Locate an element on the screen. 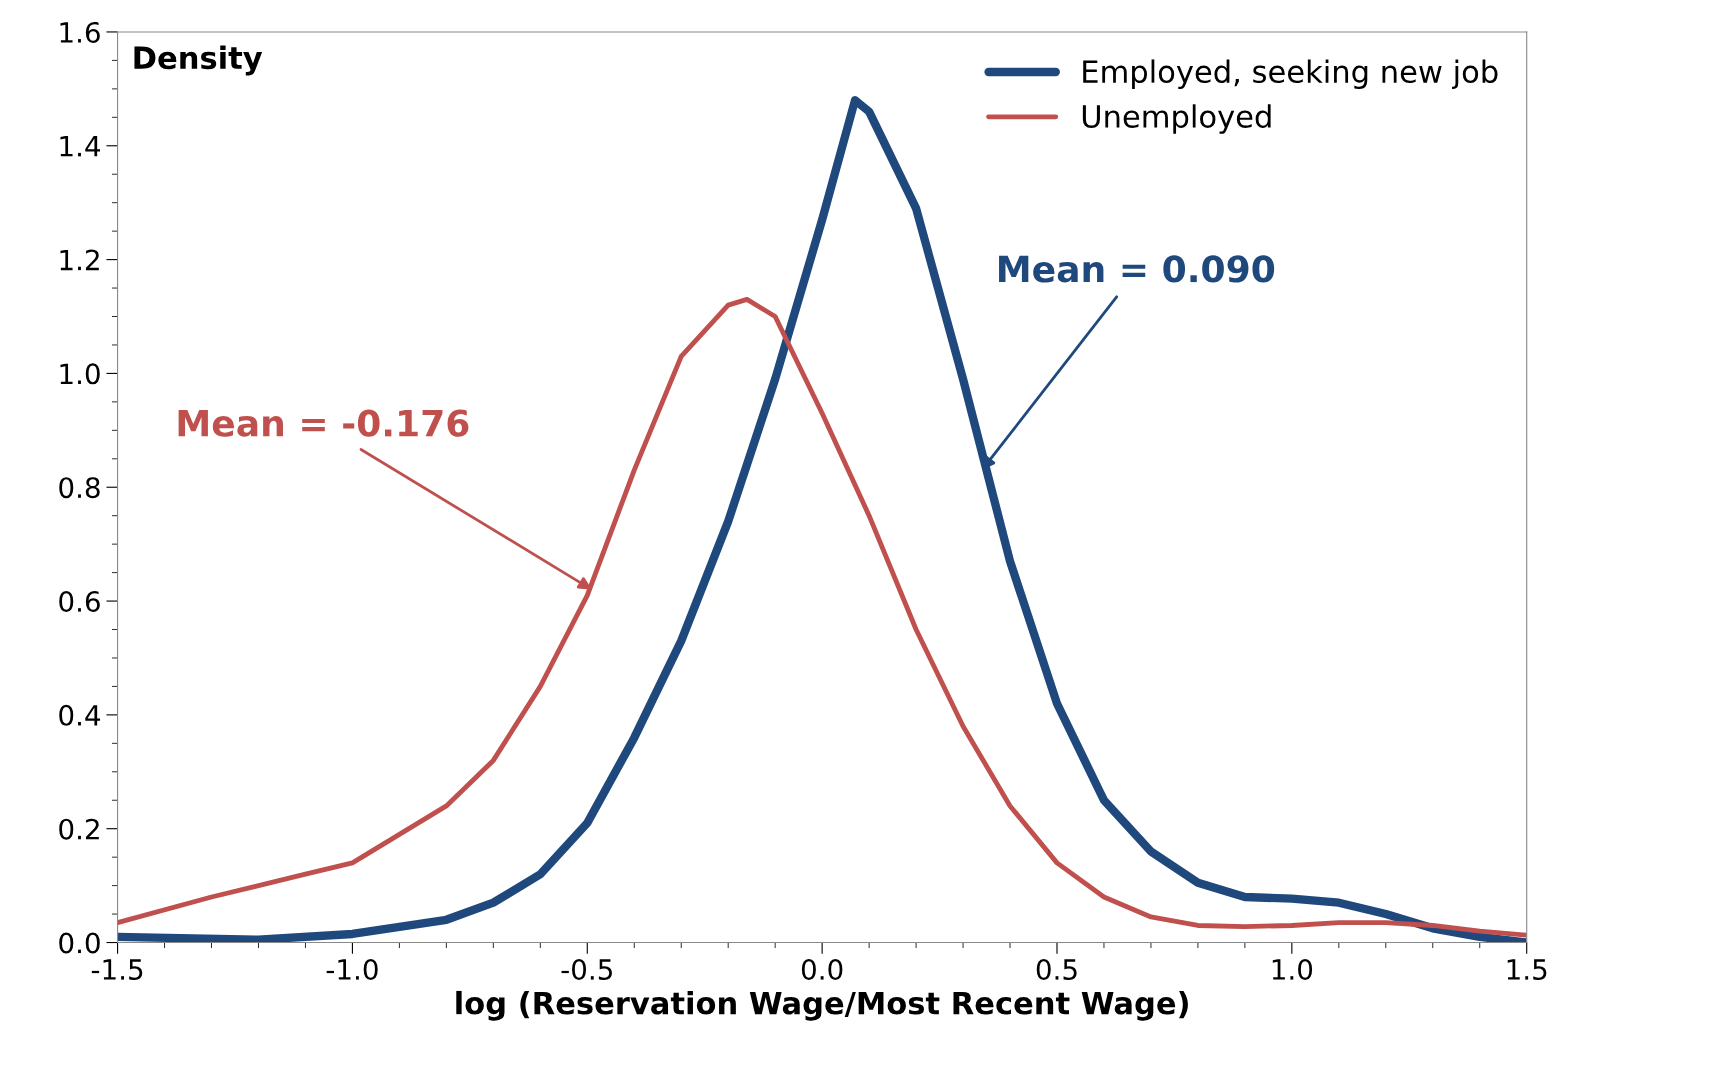 The image size is (1729, 1065). y-tick-label: 0.8 is located at coordinates (79, 488).